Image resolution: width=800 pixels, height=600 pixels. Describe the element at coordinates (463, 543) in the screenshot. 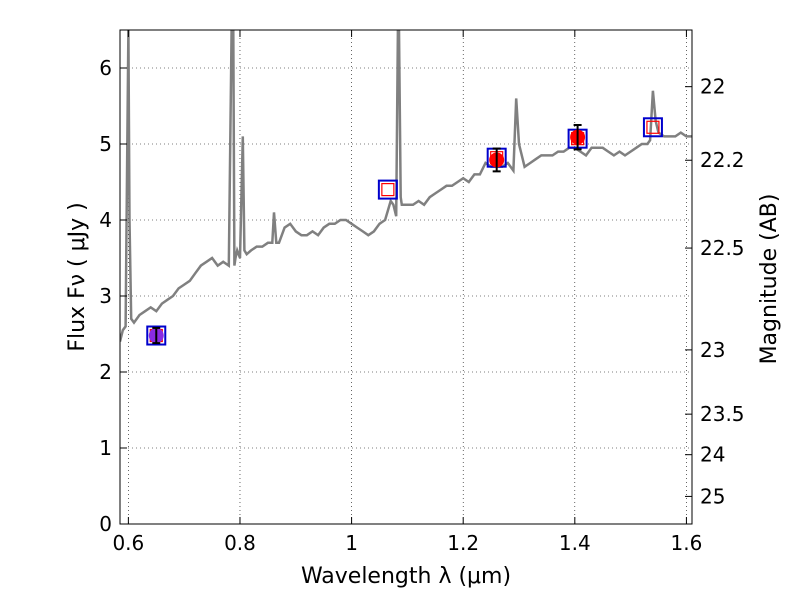

I see `x-tick-label: 1.2` at that location.